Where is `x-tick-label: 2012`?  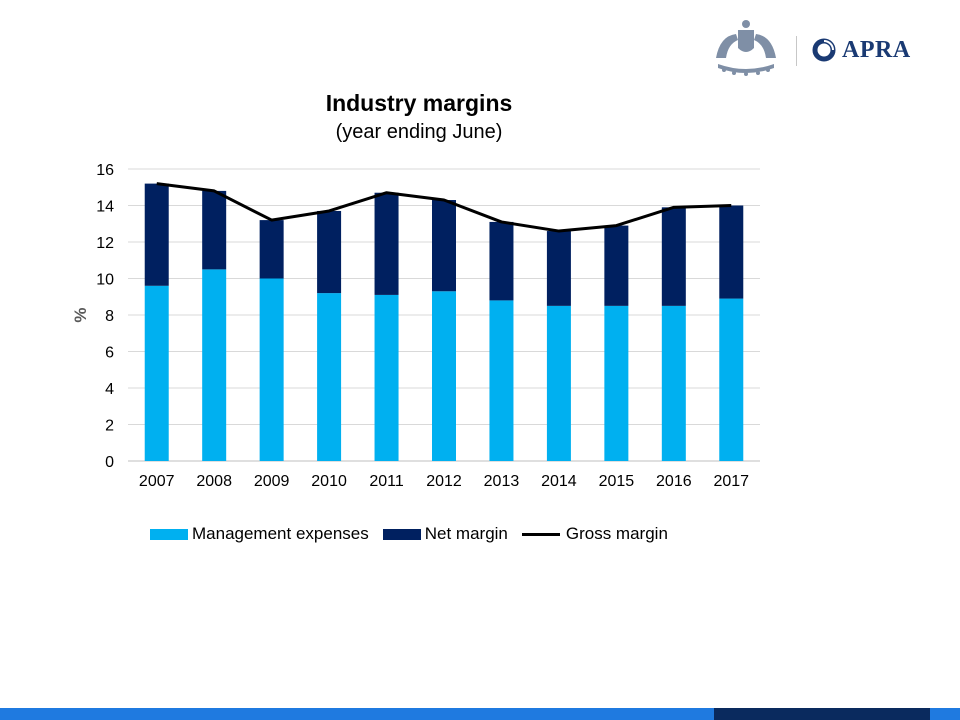
x-tick-label: 2012 is located at coordinates (444, 481).